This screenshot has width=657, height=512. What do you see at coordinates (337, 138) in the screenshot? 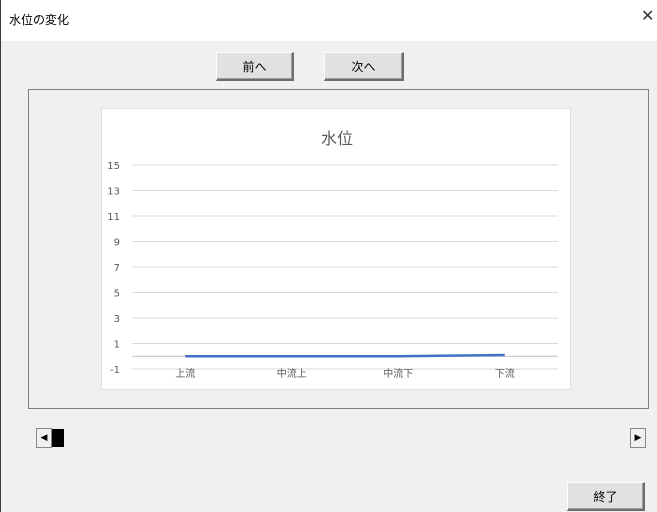
I see `chart-title: 水位` at bounding box center [337, 138].